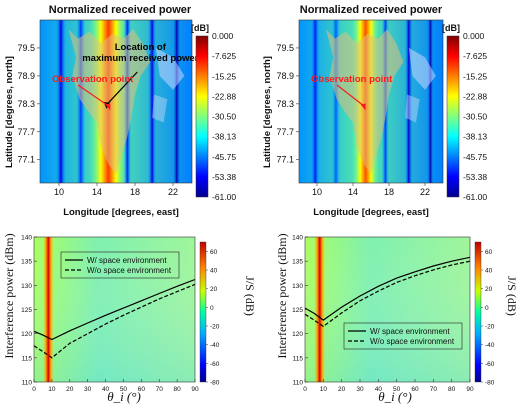 The image size is (518, 407). Describe the element at coordinates (34, 389) in the screenshot. I see `x-tick-label: 0` at that location.